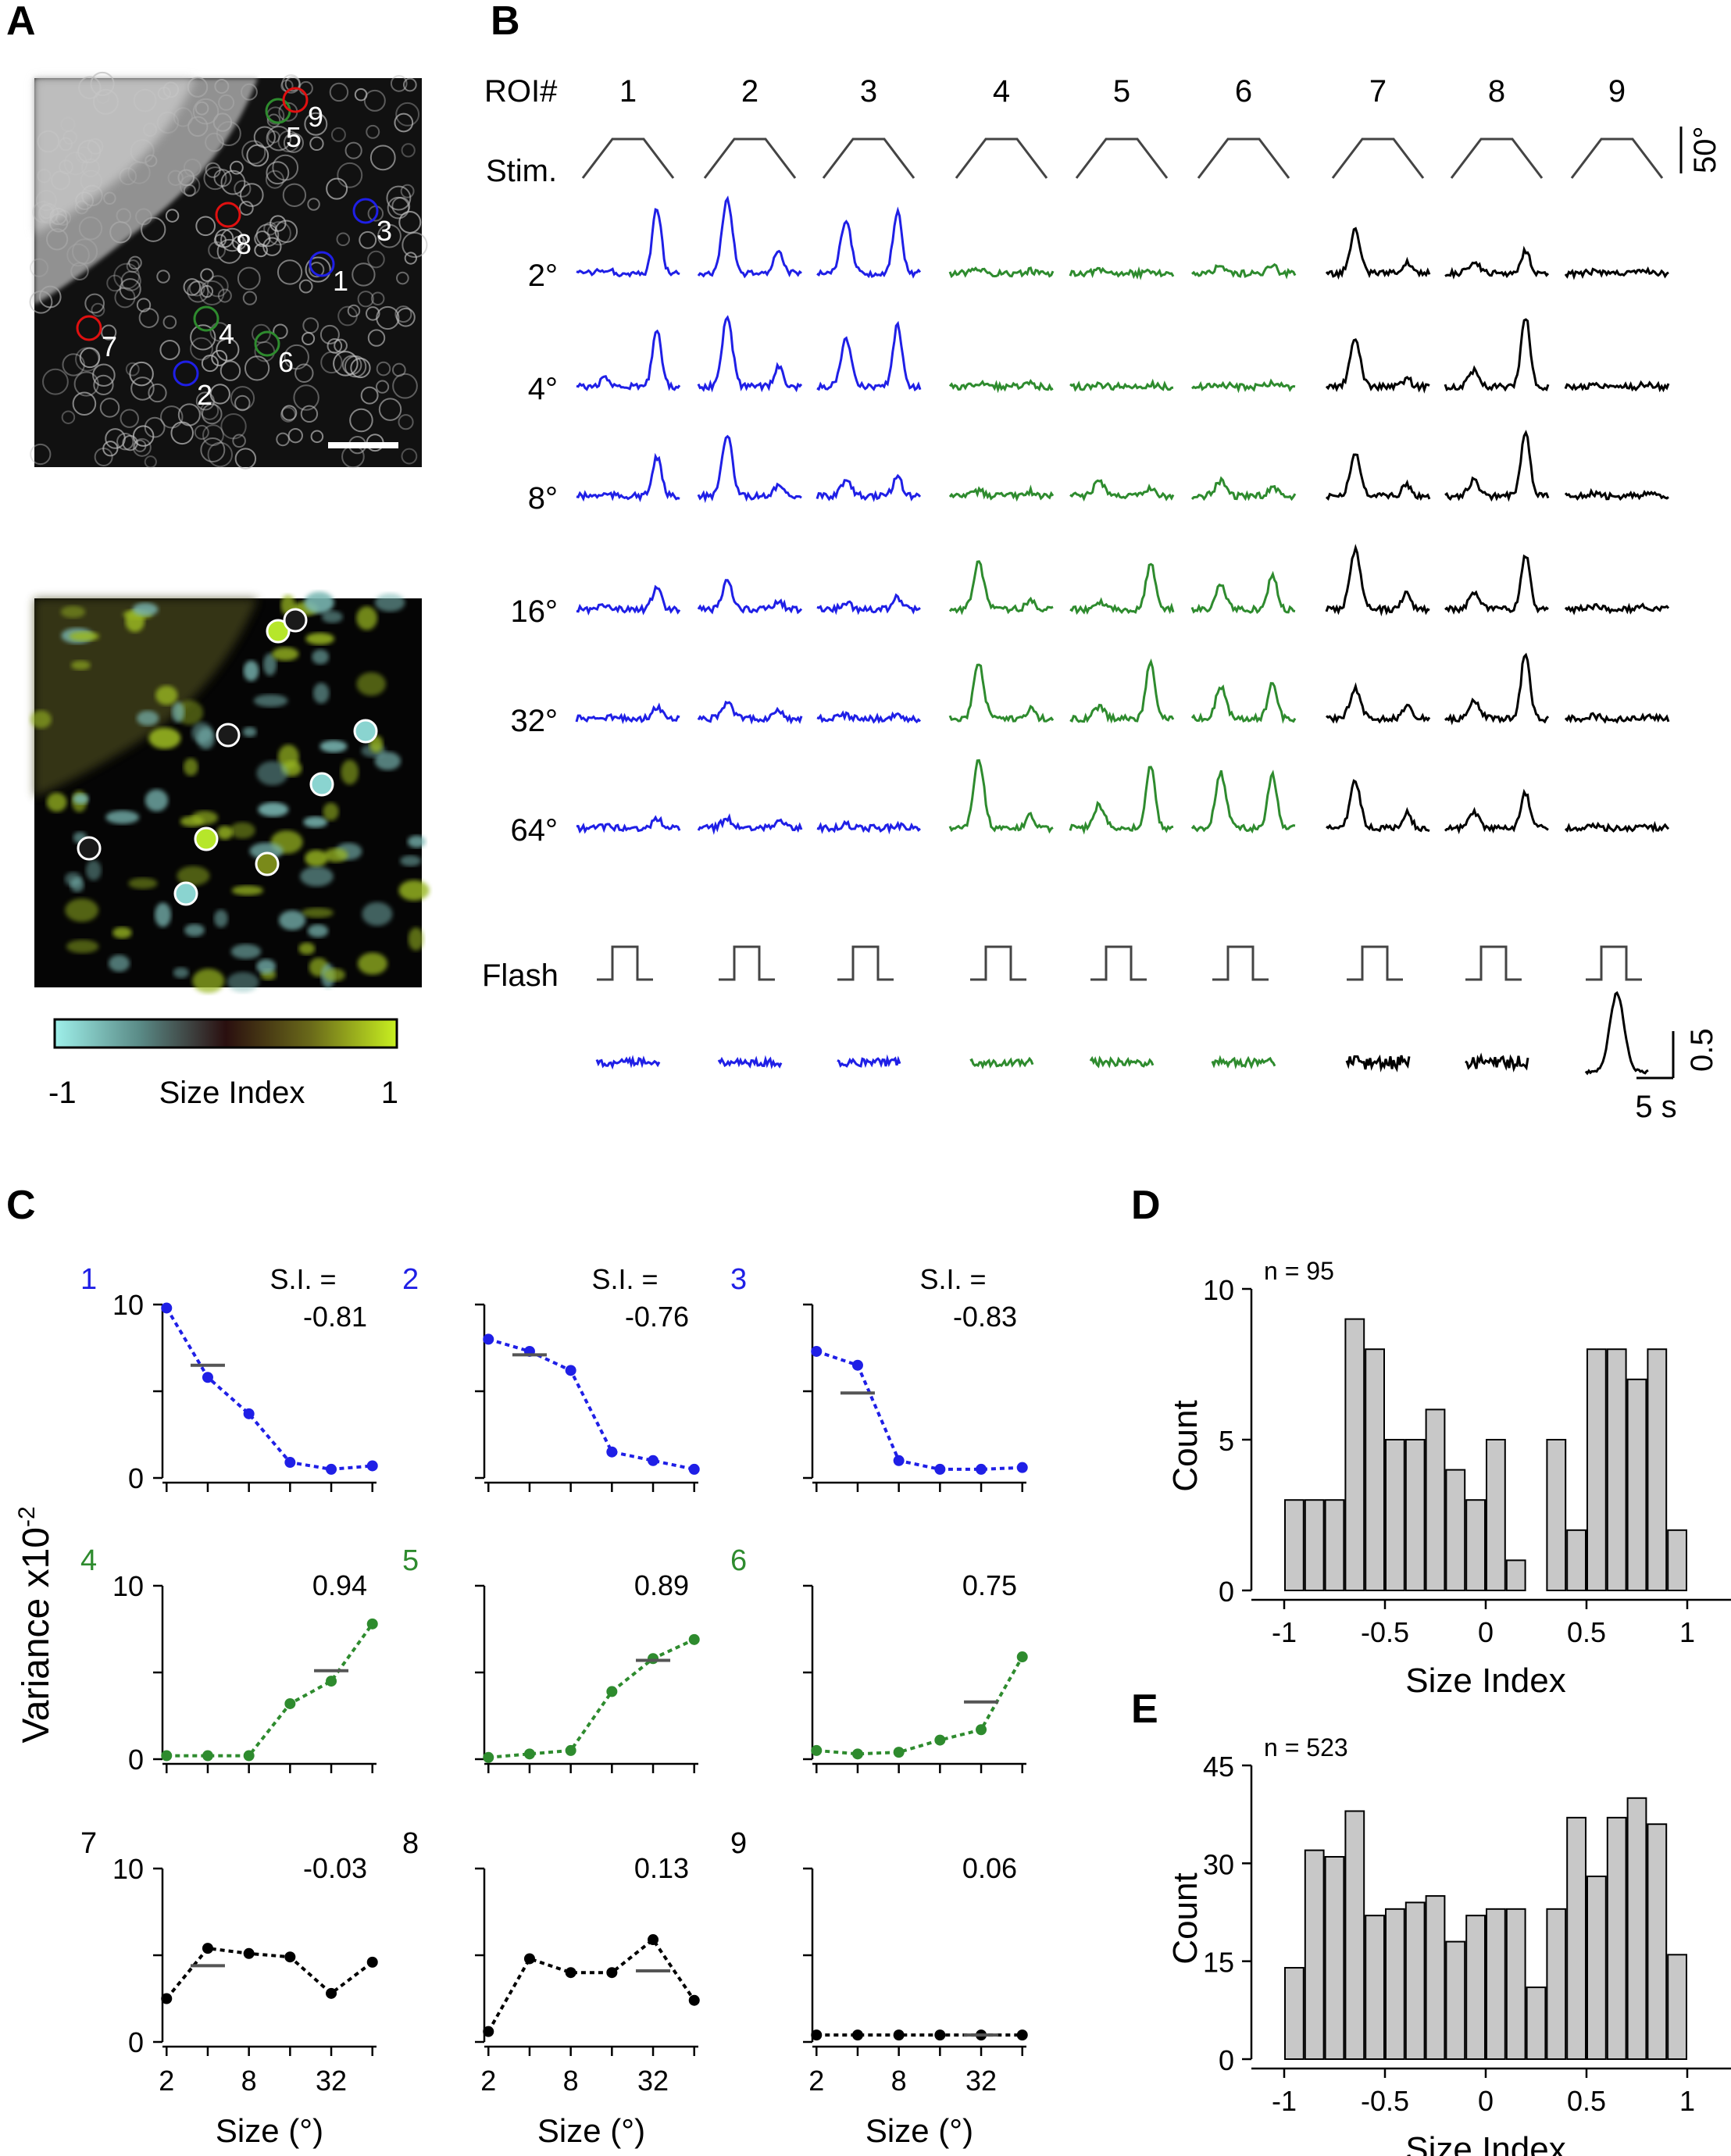 The image size is (1731, 2156). I want to click on c-subplot-roi-4: 4 0.94 10 0, so click(229, 1660).